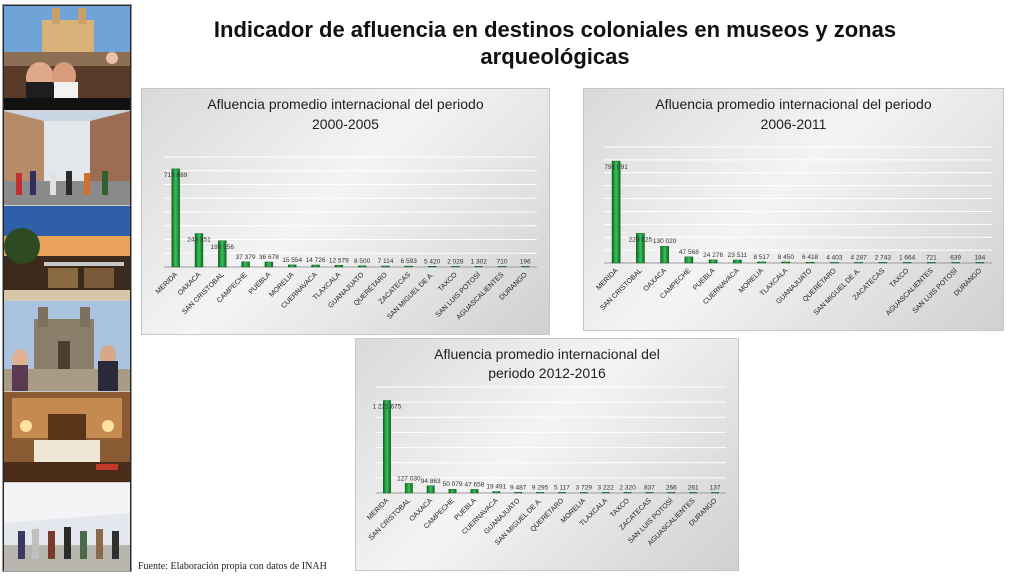  I want to click on photo-street-crowd, so click(67, 158).